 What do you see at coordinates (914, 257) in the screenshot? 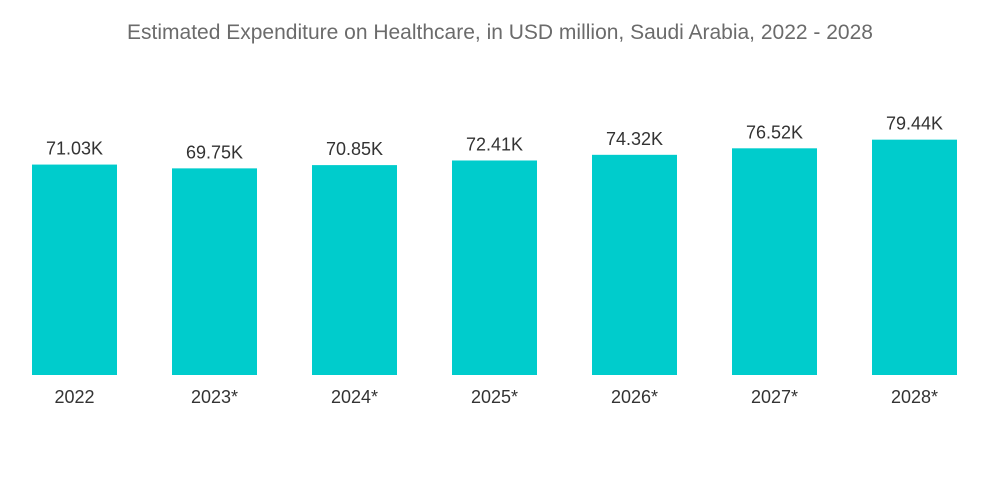
I see `bar-2028` at bounding box center [914, 257].